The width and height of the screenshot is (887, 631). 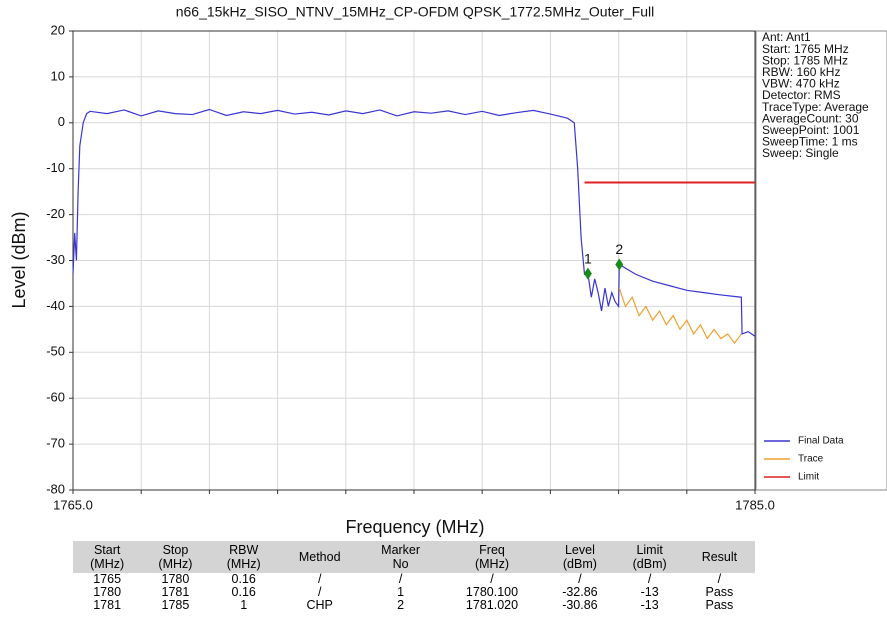 I want to click on y-tick-label: 20, so click(x=58, y=29).